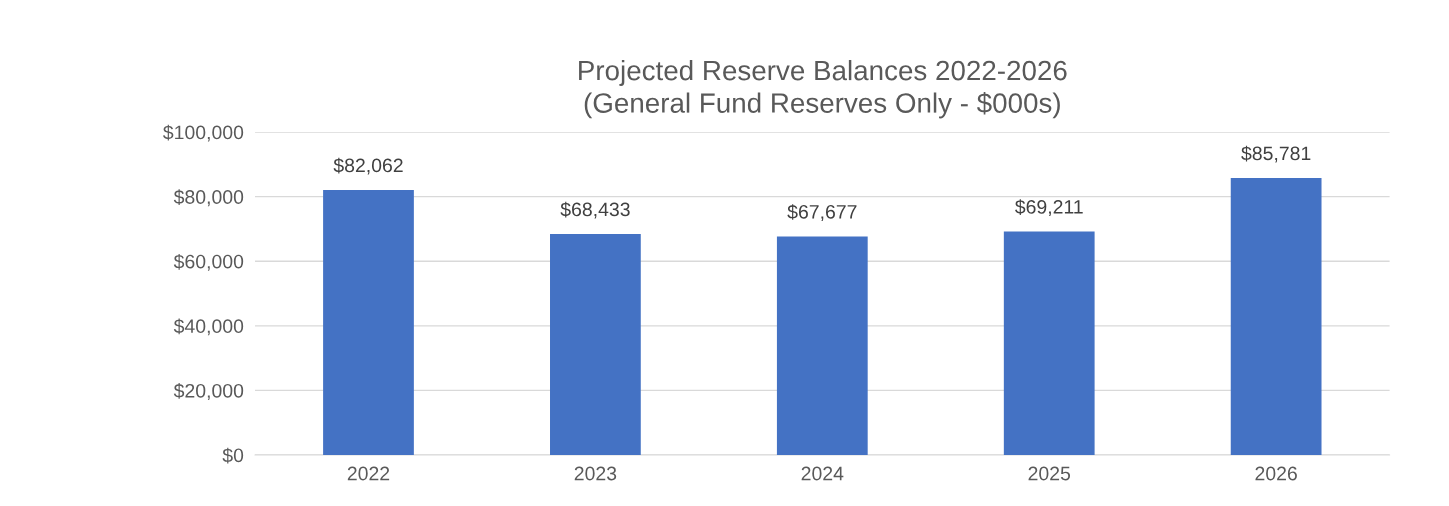 The image size is (1449, 506). What do you see at coordinates (208, 327) in the screenshot?
I see `y-tick-label: $40,000` at bounding box center [208, 327].